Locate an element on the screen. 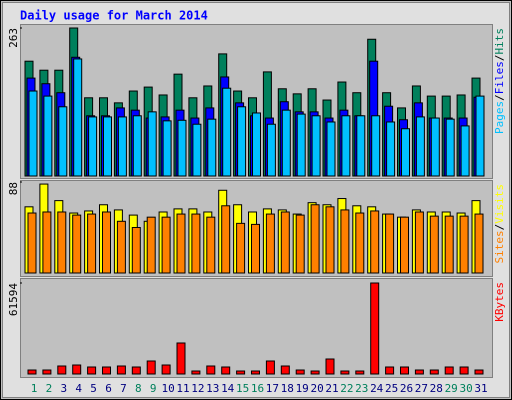 The height and width of the screenshot is (400, 512). legend-entry: Pages is located at coordinates (499, 117).